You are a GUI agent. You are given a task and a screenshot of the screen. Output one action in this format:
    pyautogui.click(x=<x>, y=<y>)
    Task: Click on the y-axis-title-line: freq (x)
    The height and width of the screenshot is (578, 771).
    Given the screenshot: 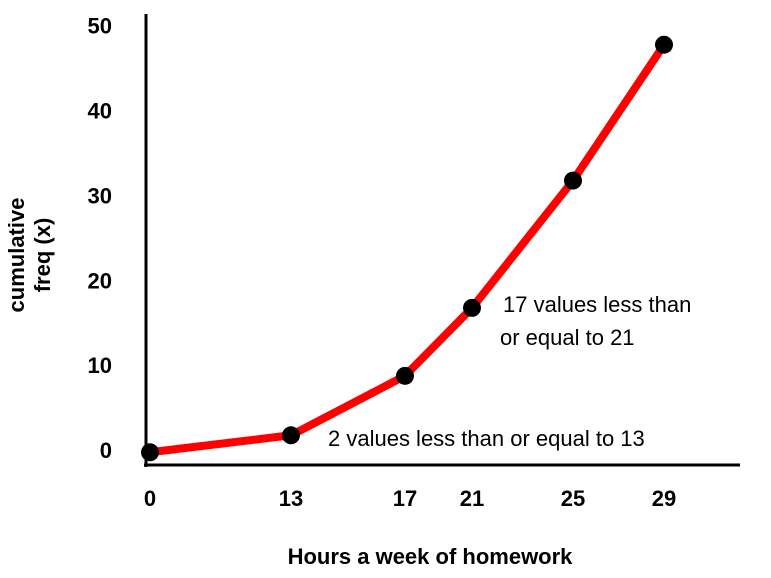 What is the action you would take?
    pyautogui.click(x=42, y=255)
    